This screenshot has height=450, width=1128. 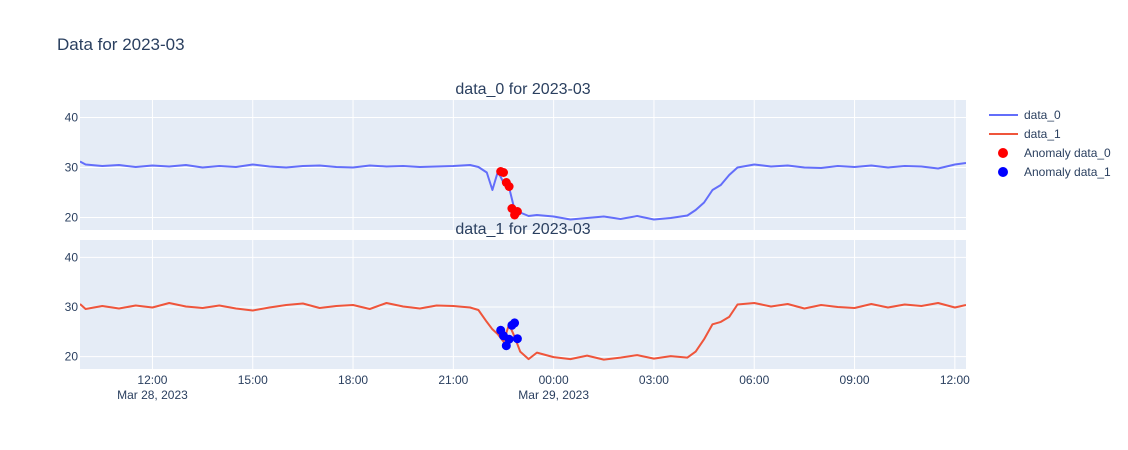 I want to click on x-tick-date-label: Mar 28, 2023, so click(x=152, y=395).